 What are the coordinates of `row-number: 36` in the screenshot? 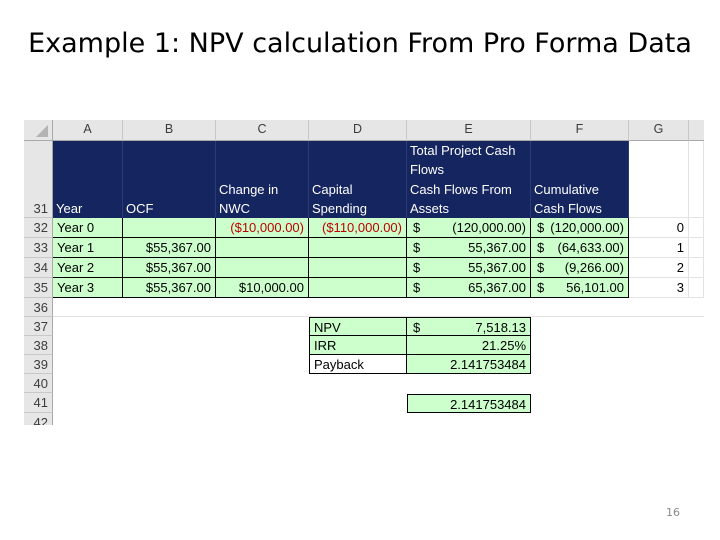 It's located at (38, 307).